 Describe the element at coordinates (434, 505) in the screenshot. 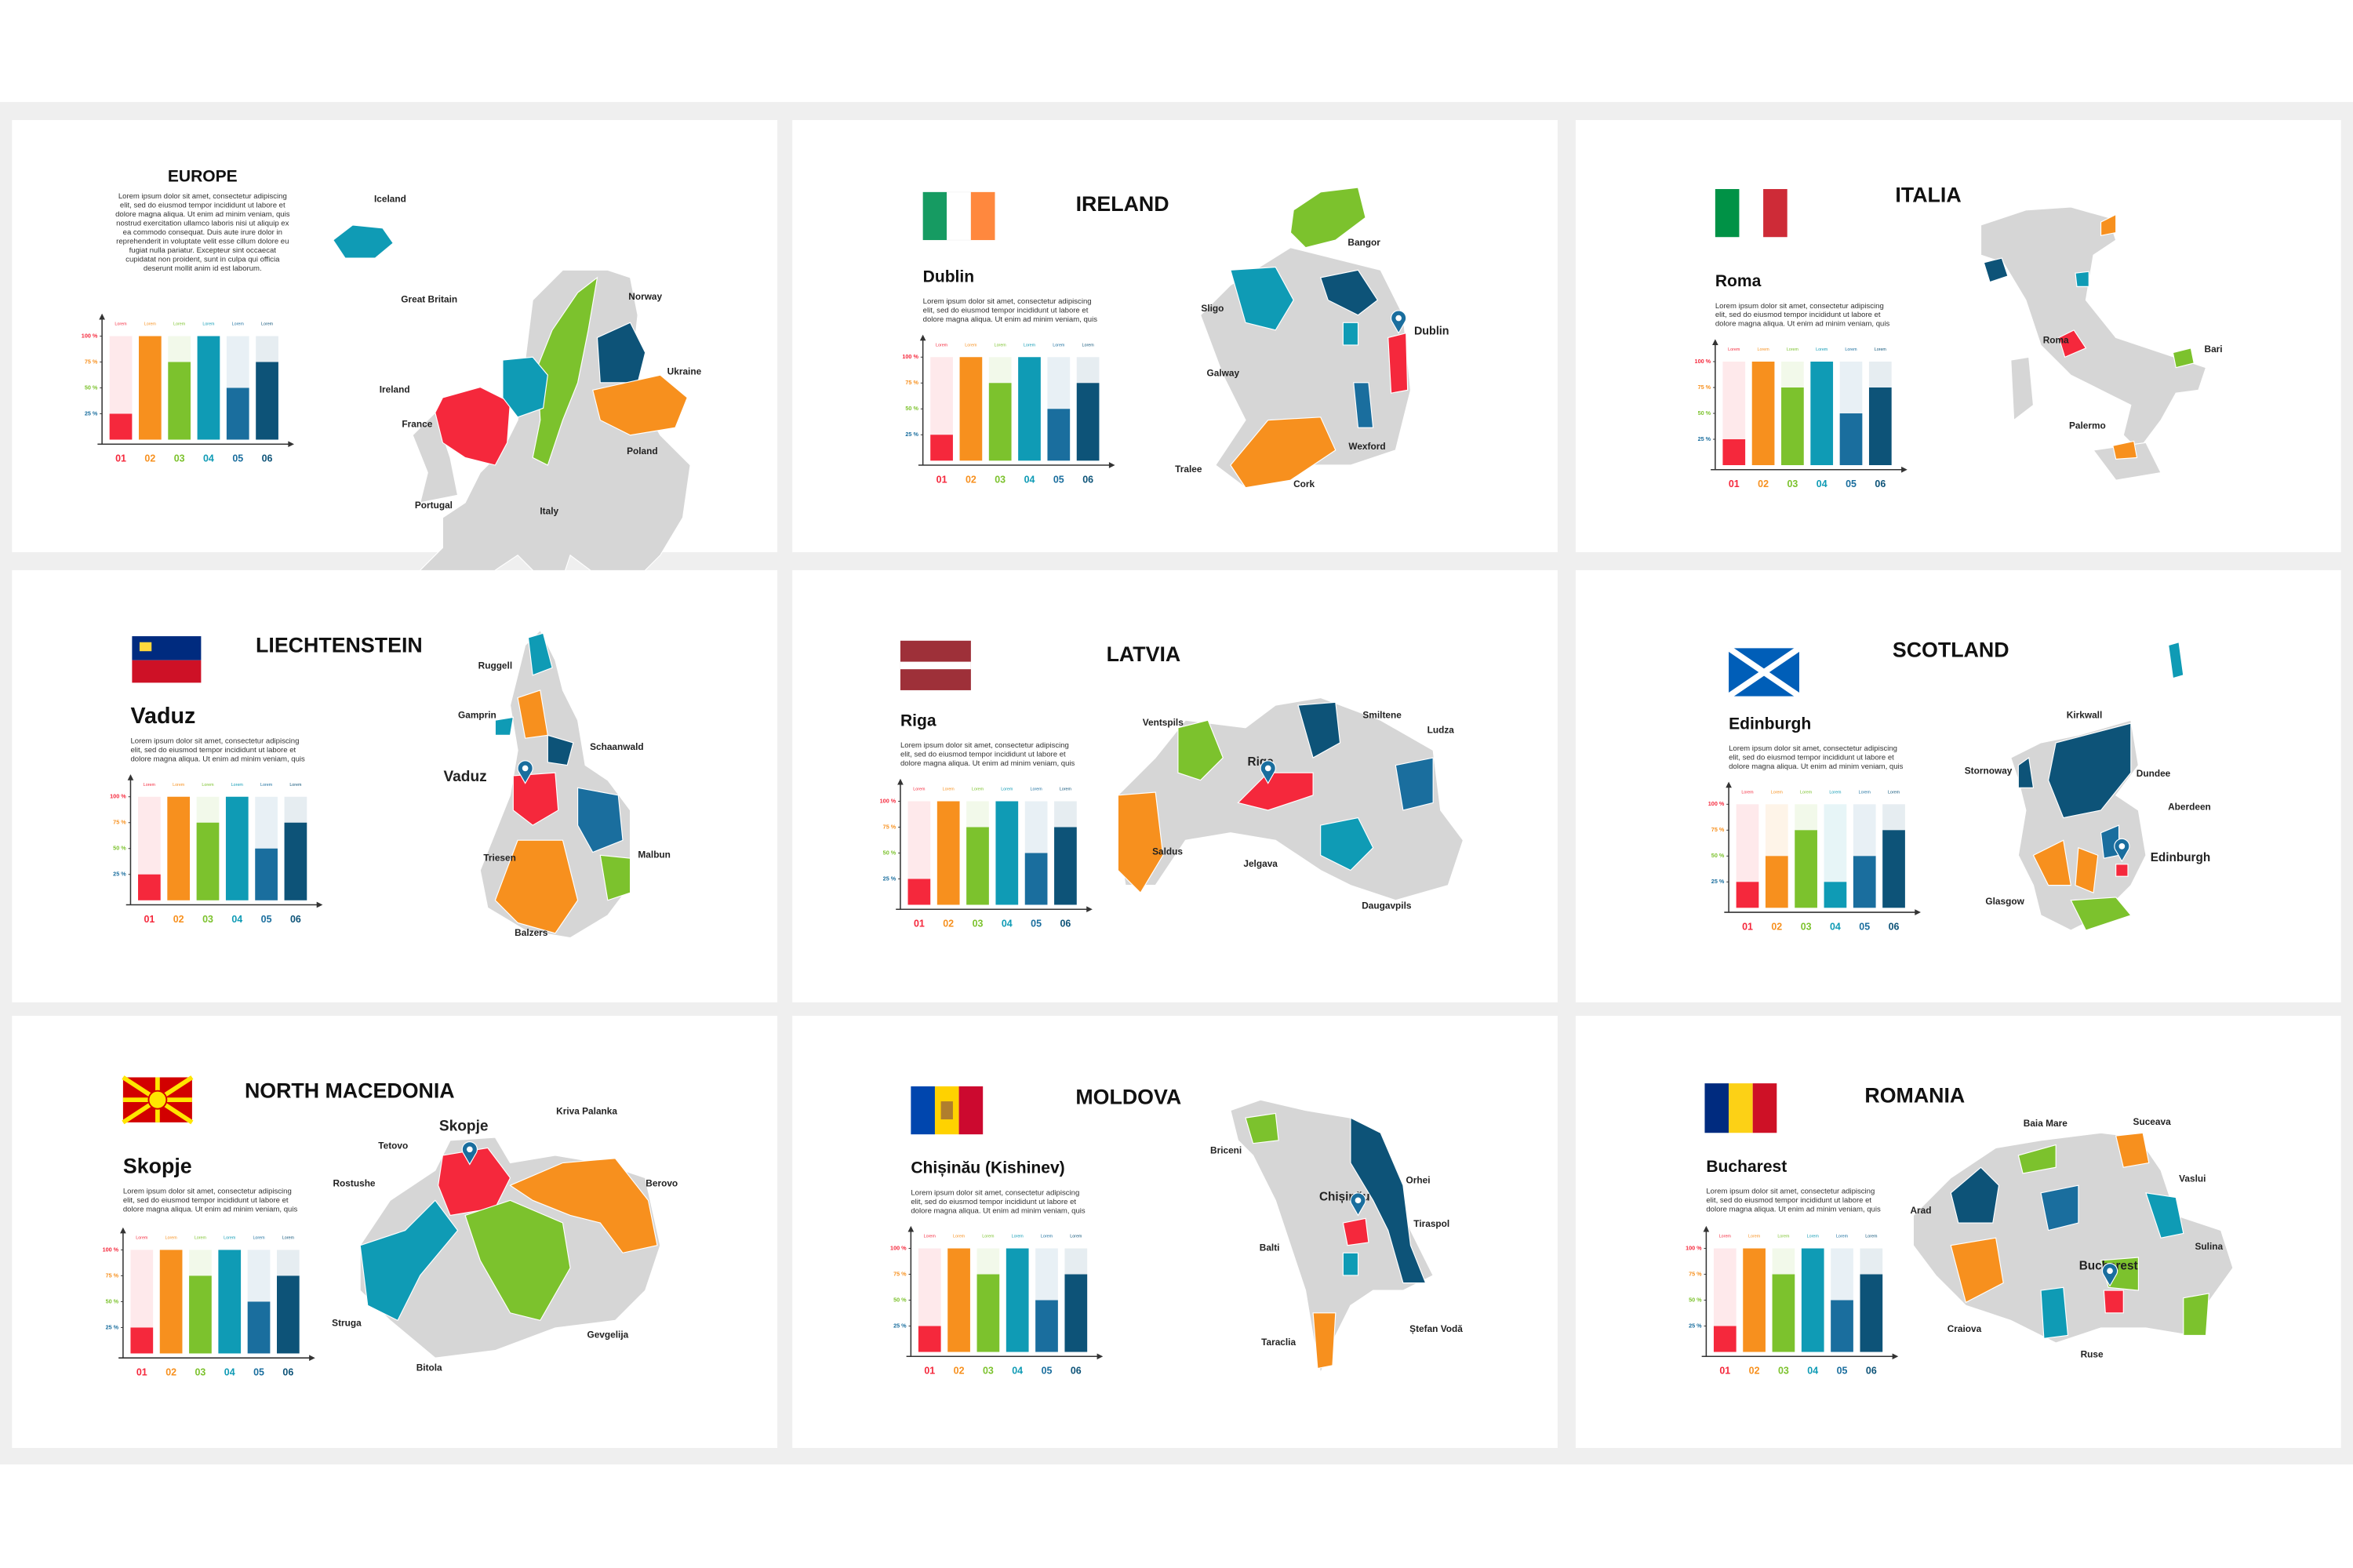

I see `map-label: Portugal` at that location.